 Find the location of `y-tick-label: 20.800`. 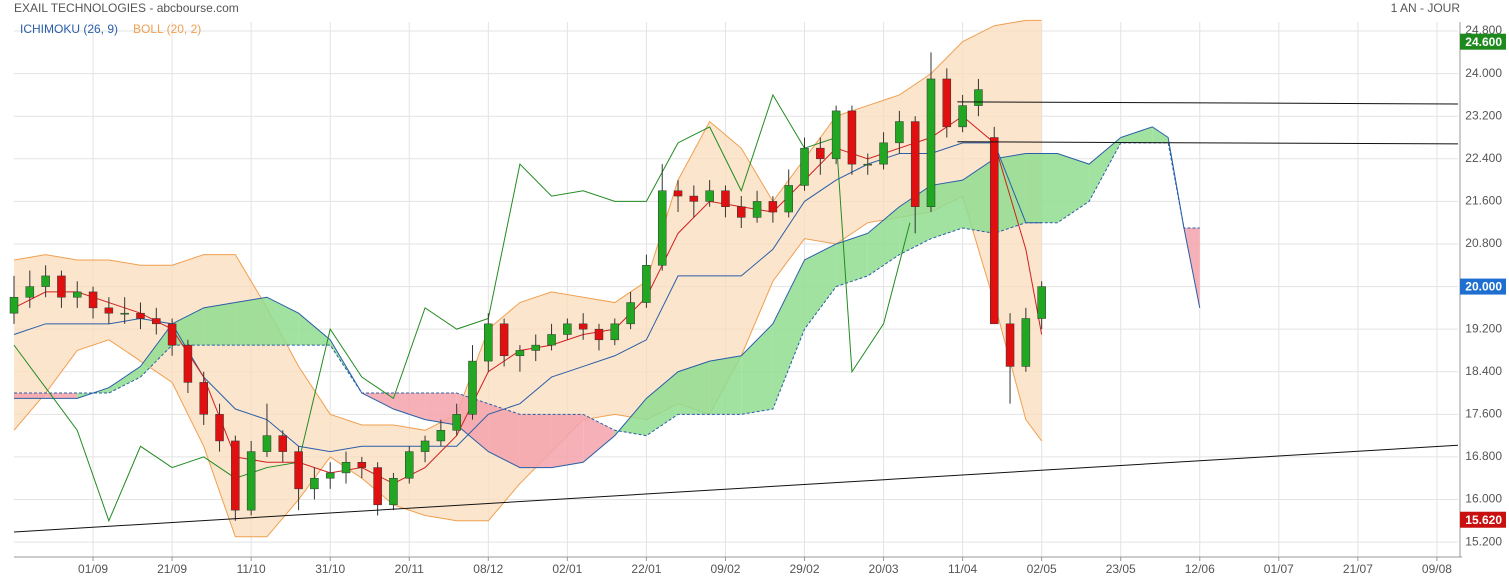

y-tick-label: 20.800 is located at coordinates (1483, 243).